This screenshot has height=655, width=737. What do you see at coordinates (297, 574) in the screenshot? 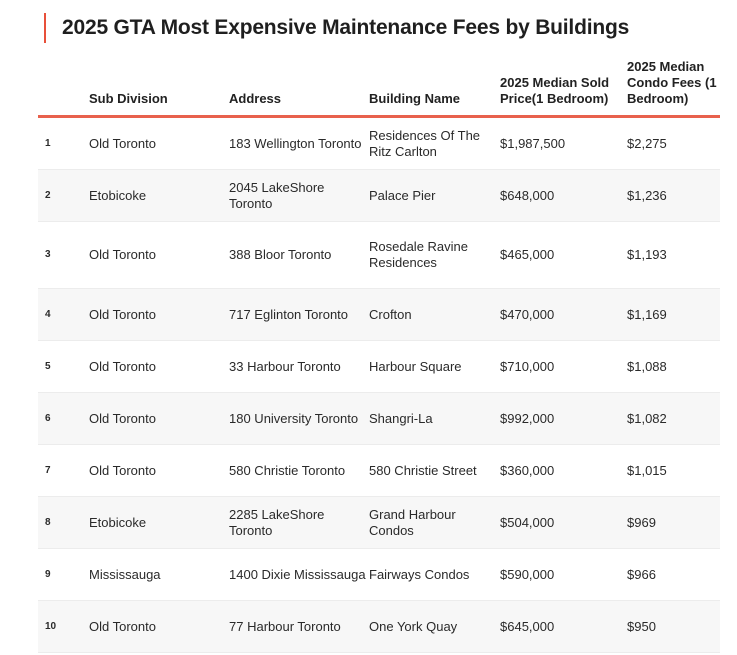
I see `address-cell: 1400 Dixie Mississauga` at bounding box center [297, 574].